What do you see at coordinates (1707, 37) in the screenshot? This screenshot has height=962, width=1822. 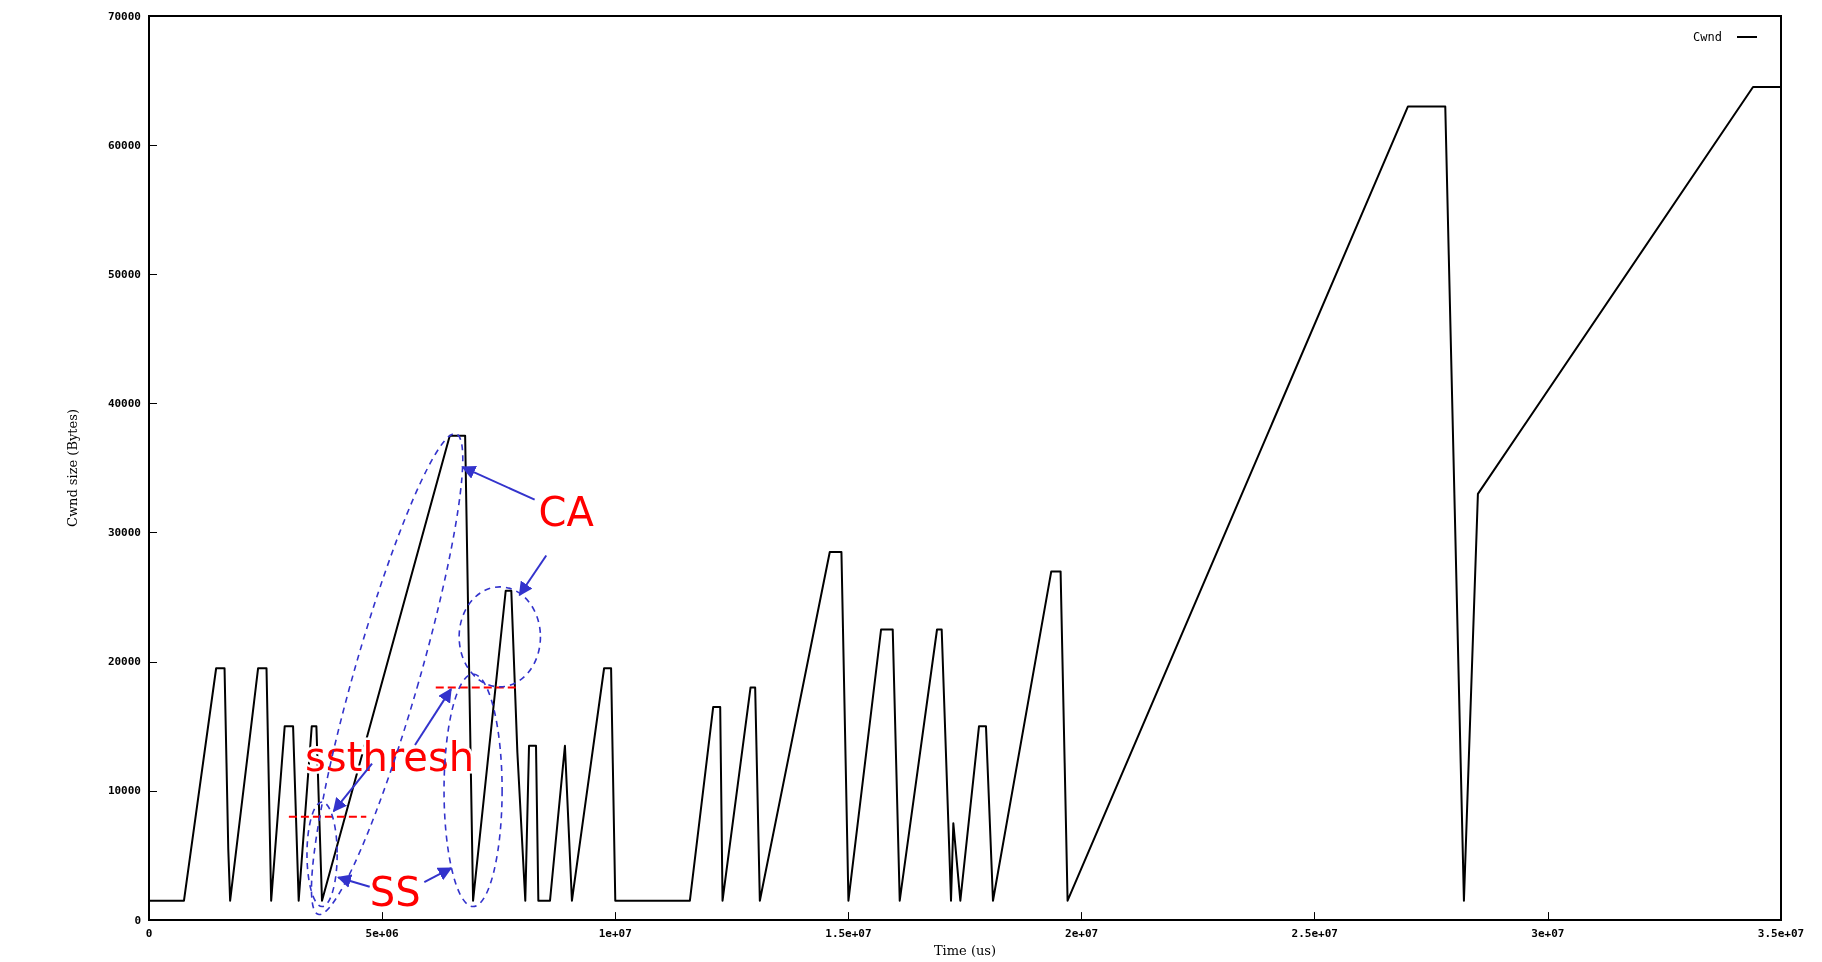 I see `legend-label: Cwnd` at bounding box center [1707, 37].